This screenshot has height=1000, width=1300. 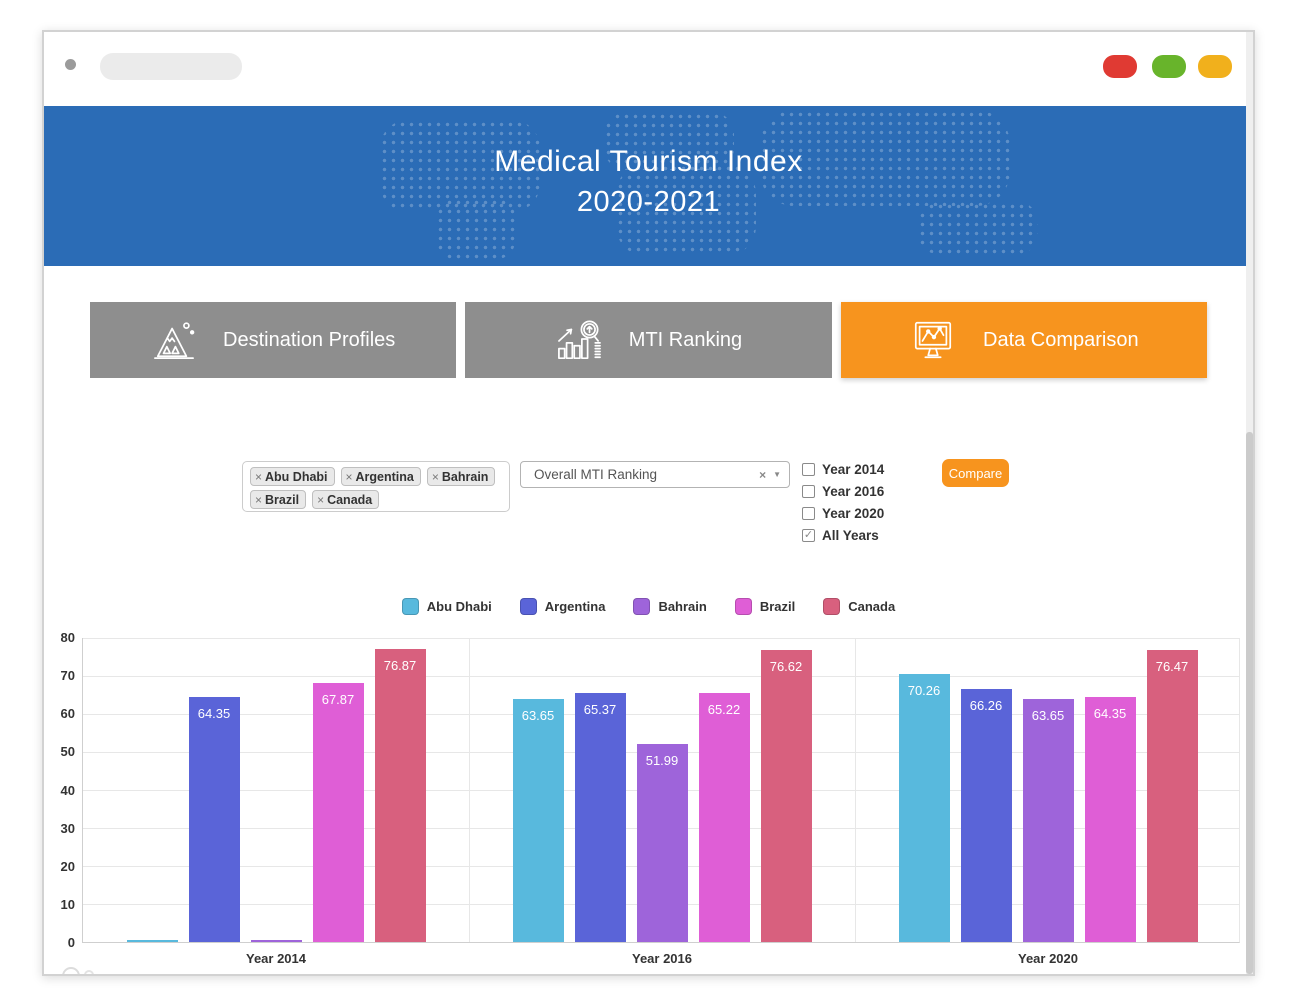 I want to click on clipped-logo, so click(x=83, y=969).